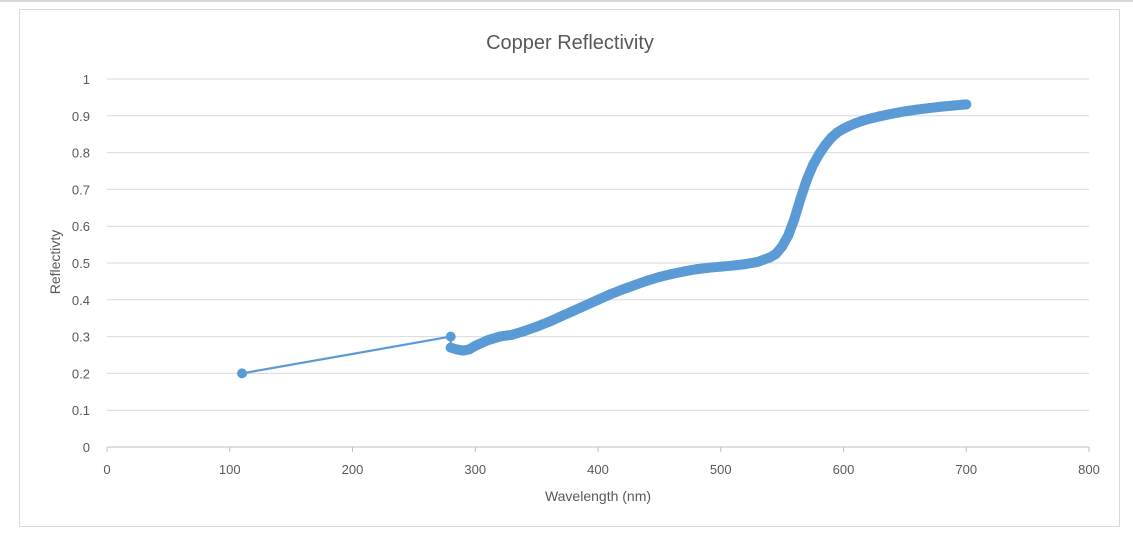  I want to click on y-tick-label: 0.6, so click(81, 226).